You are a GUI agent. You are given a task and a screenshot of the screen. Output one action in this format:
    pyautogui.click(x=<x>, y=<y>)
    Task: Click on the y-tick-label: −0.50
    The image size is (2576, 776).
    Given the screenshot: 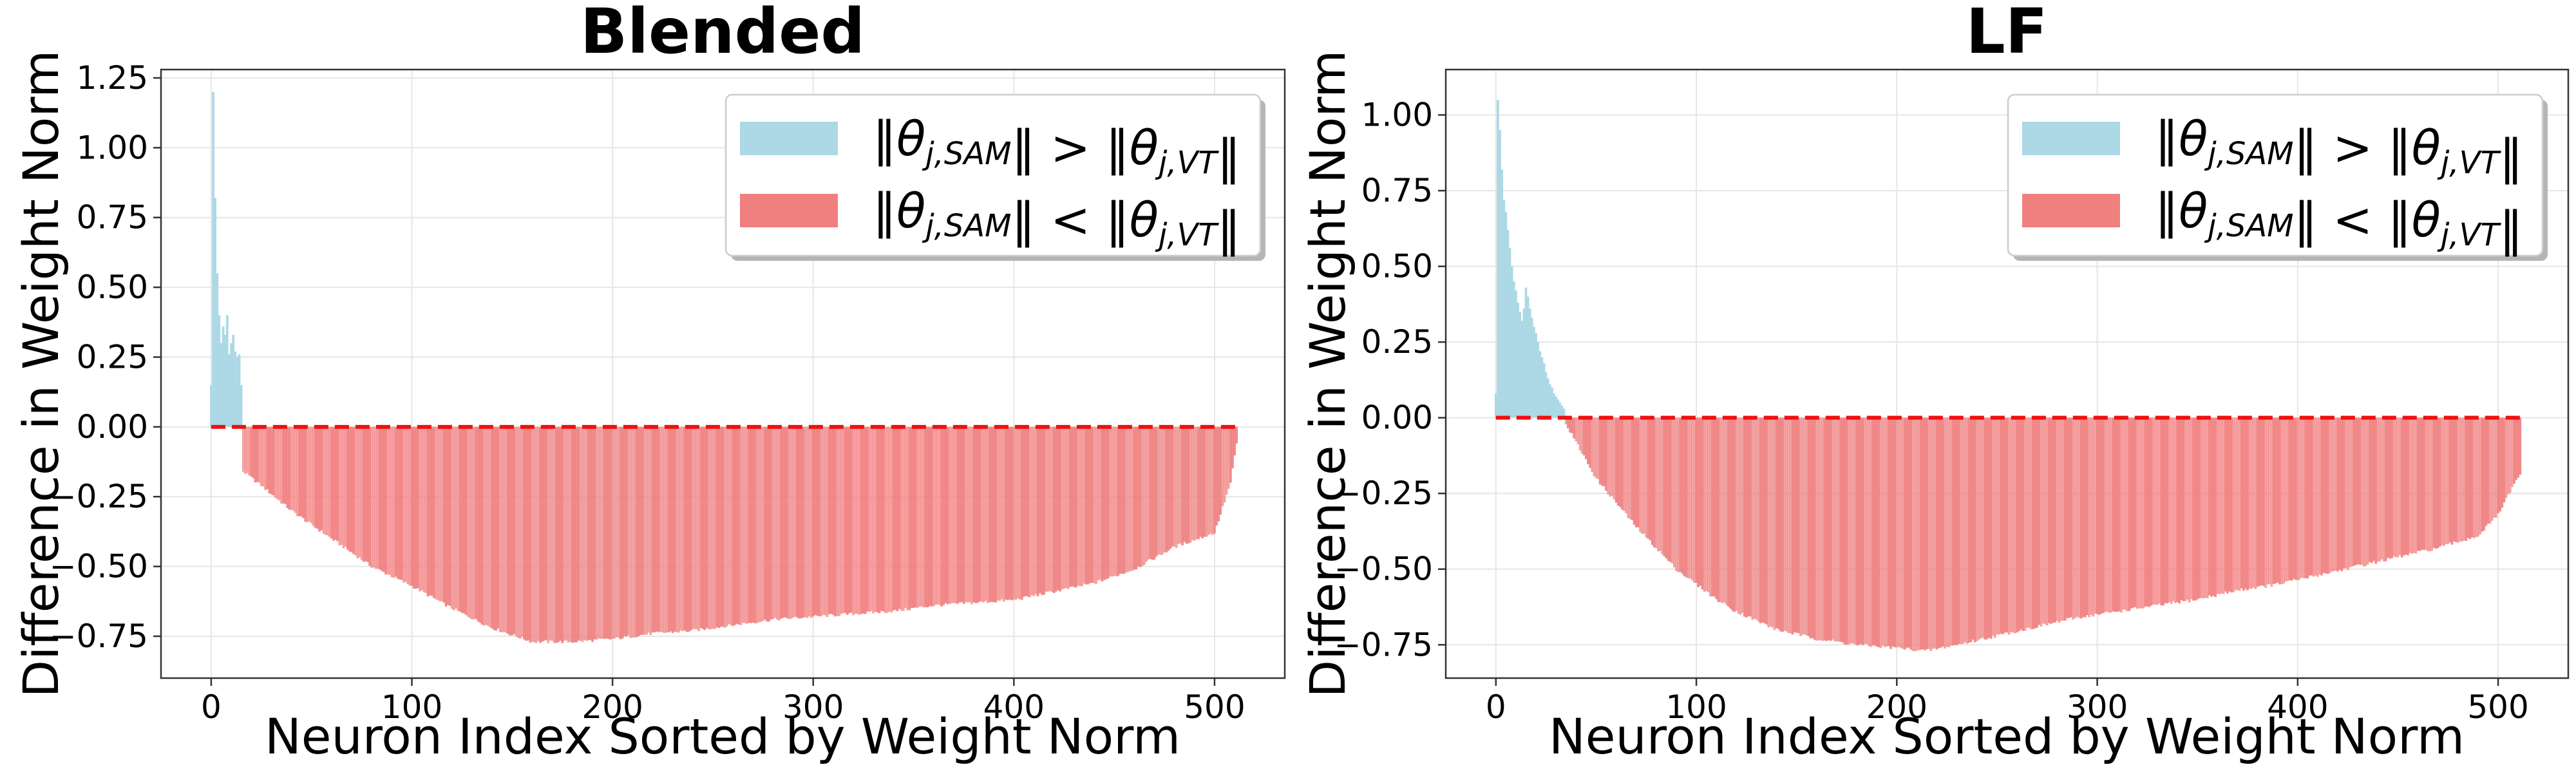 What is the action you would take?
    pyautogui.click(x=99, y=566)
    